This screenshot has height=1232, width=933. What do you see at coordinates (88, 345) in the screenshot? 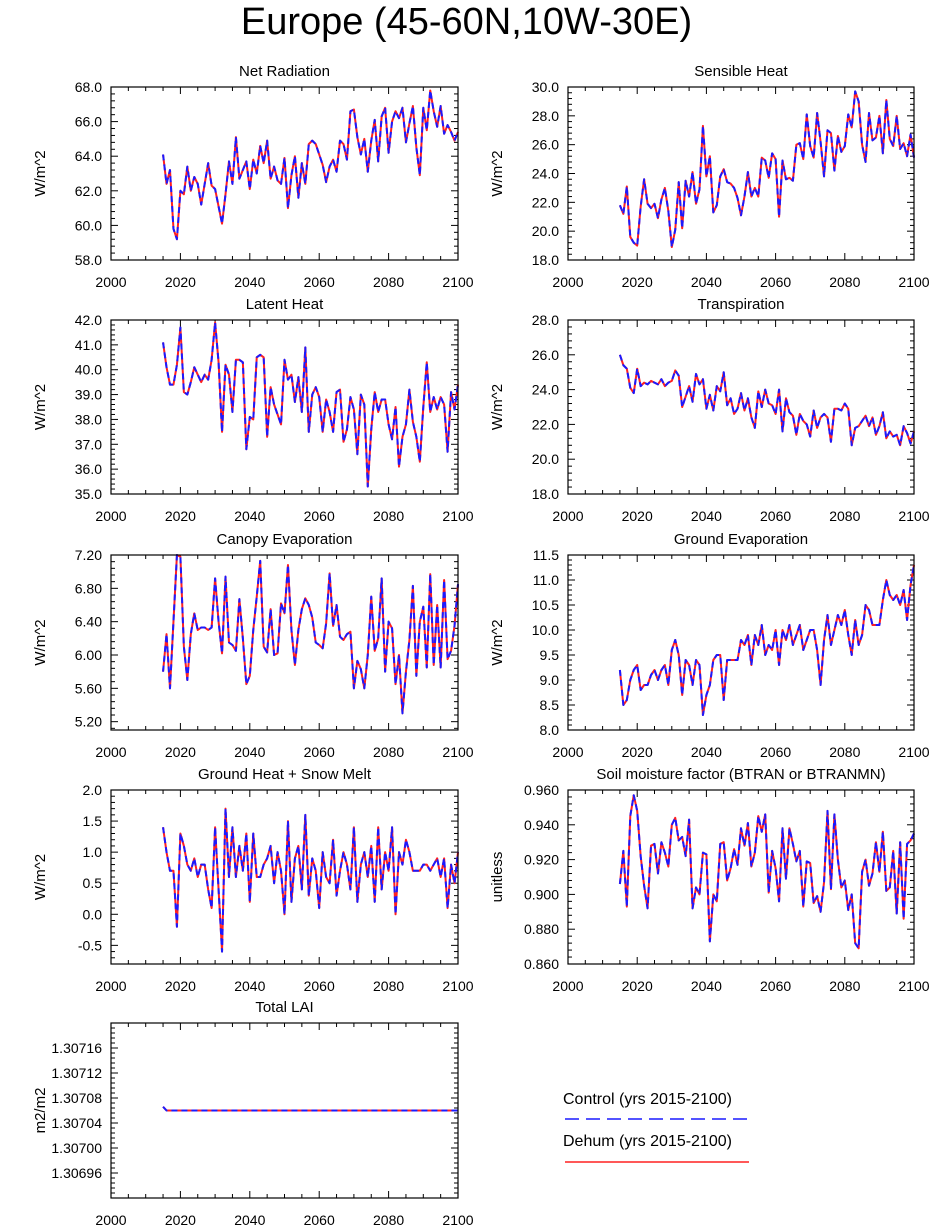
I see `y-tick-label: 41.0` at bounding box center [88, 345].